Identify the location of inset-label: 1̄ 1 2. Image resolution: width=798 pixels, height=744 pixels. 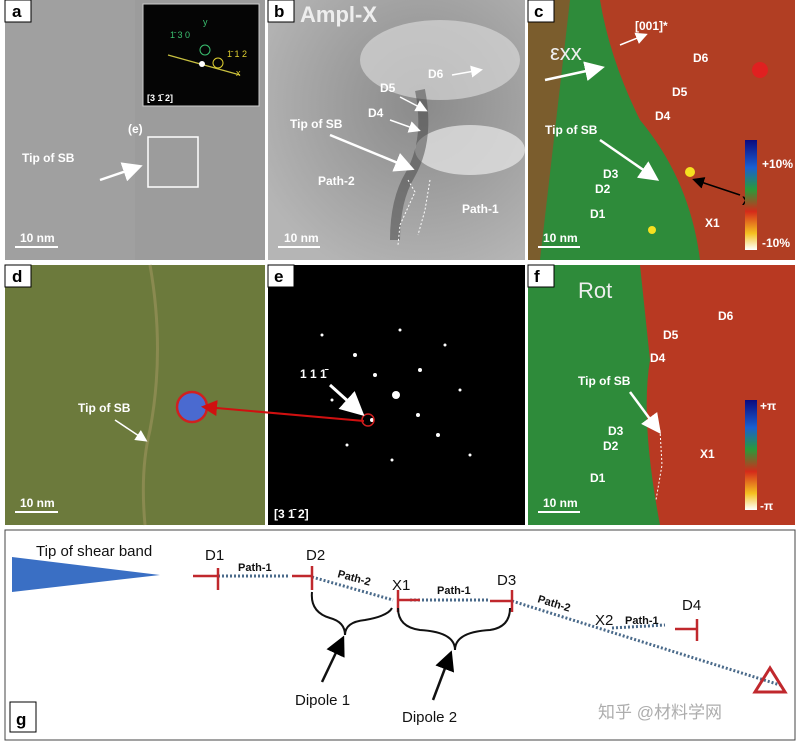
(237, 54).